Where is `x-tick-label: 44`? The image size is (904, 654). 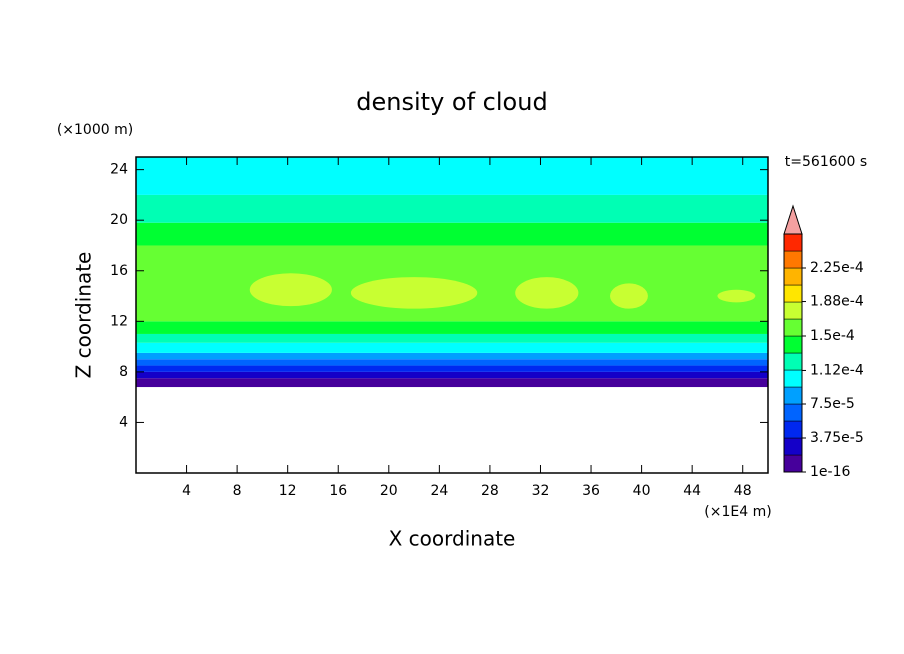 x-tick-label: 44 is located at coordinates (692, 491).